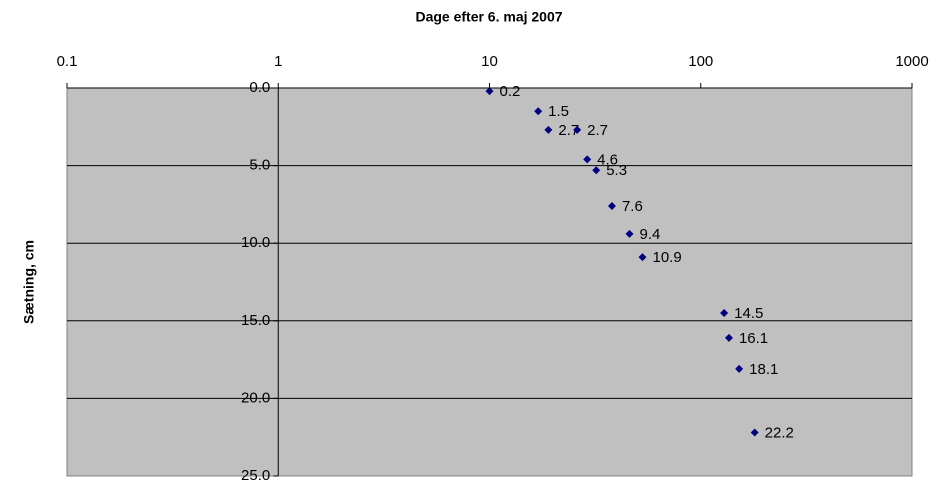 This screenshot has width=939, height=488. What do you see at coordinates (753, 338) in the screenshot?
I see `data-label: 16.1` at bounding box center [753, 338].